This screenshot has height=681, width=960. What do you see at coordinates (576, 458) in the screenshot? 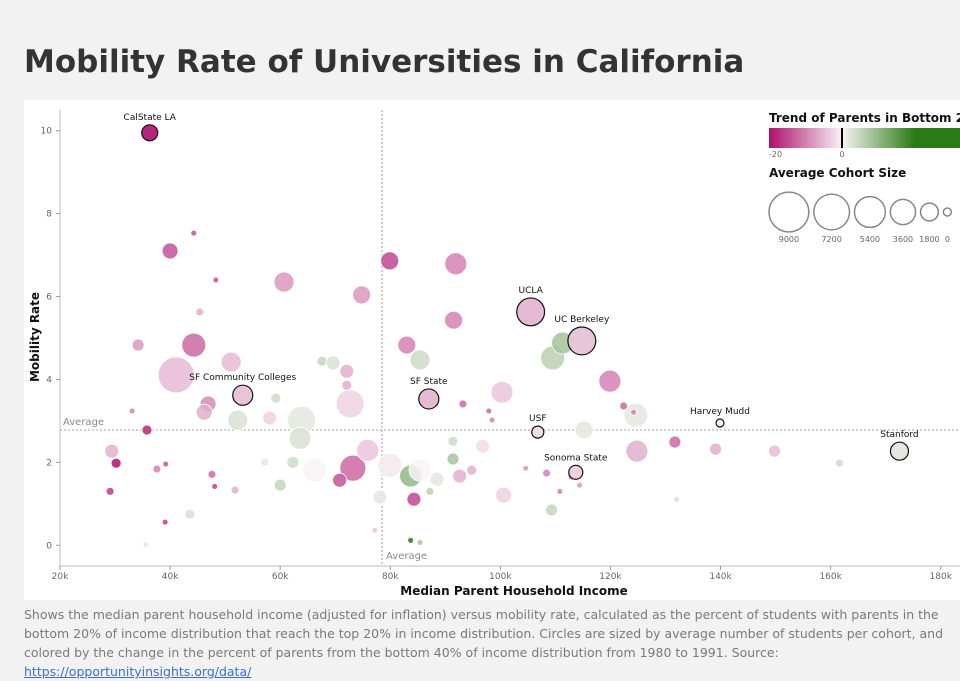
I see `point-label: Sonoma State` at bounding box center [576, 458].